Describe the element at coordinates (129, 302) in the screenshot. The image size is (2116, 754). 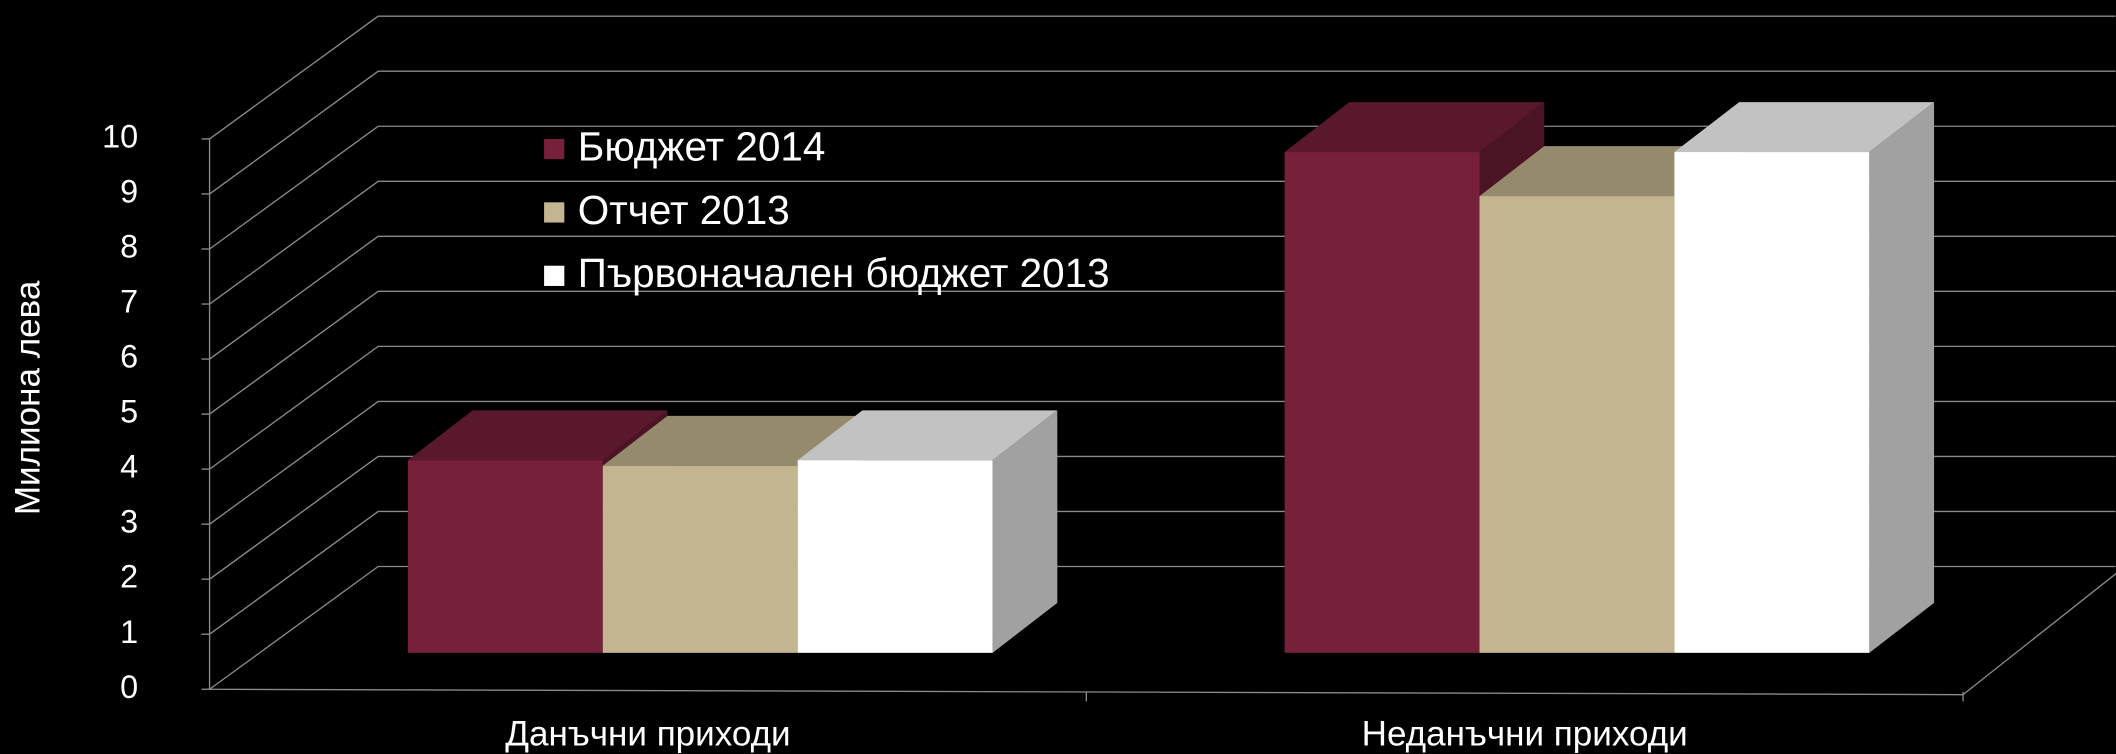
I see `y-tick-label: 7` at that location.